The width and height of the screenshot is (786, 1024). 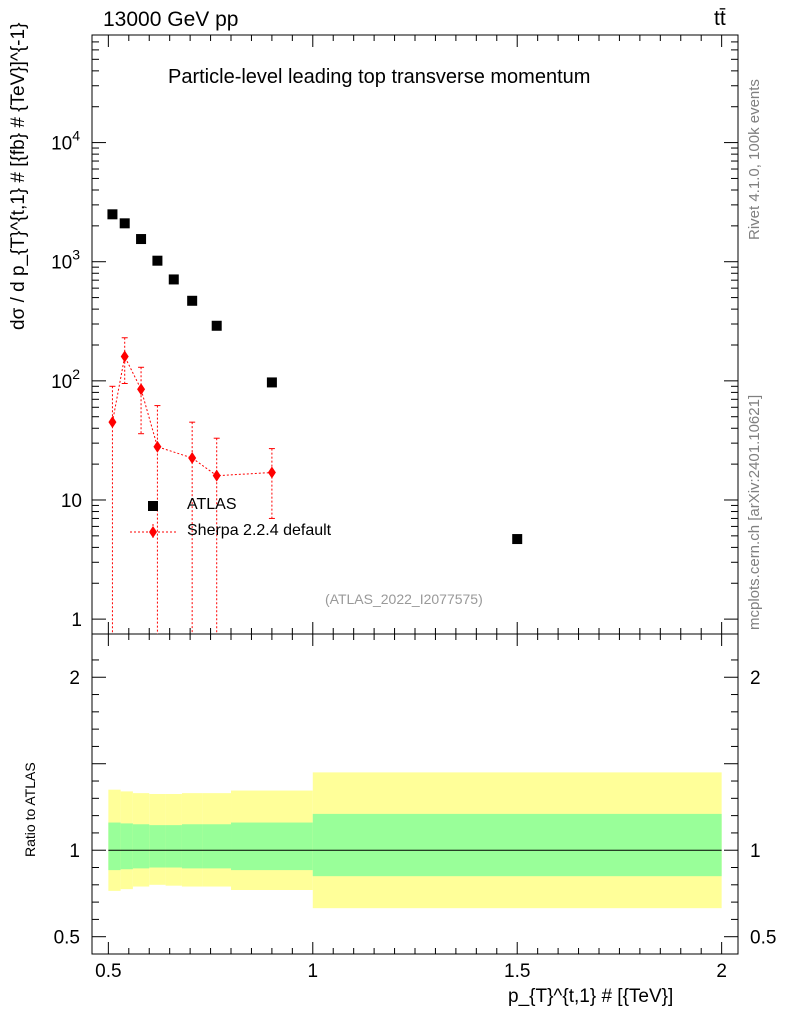 What do you see at coordinates (67, 938) in the screenshot?
I see `ratio-y-tick-label-left: 0.5` at bounding box center [67, 938].